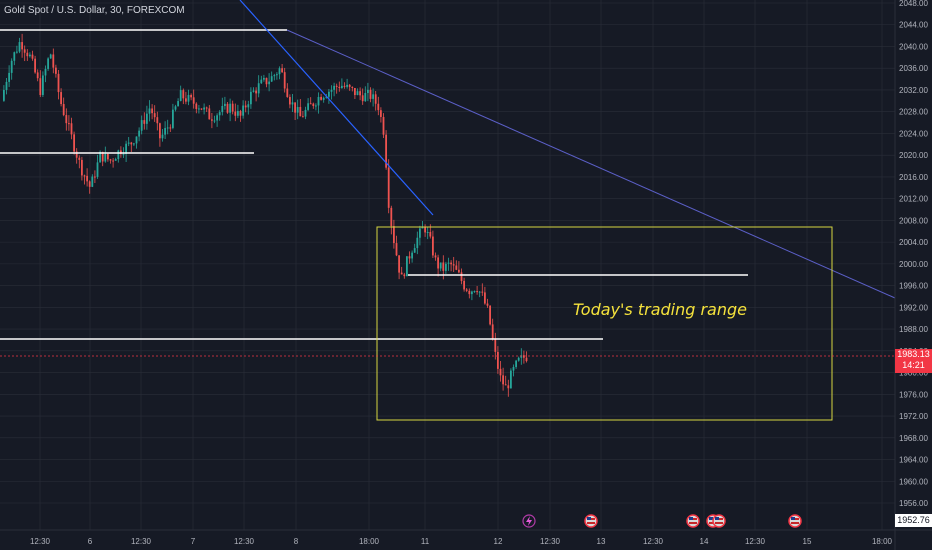 Image resolution: width=932 pixels, height=550 pixels. What do you see at coordinates (913, 329) in the screenshot?
I see `price-tick-label: 1988.00` at bounding box center [913, 329].